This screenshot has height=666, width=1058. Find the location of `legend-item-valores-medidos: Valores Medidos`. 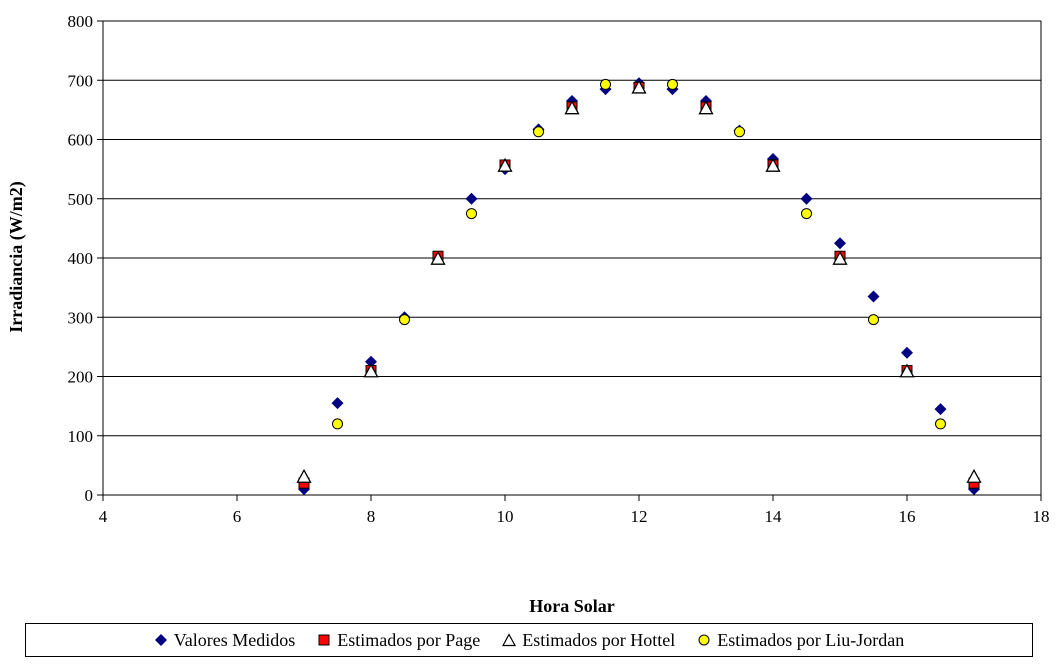

legend-item-valores-medidos: Valores Medidos is located at coordinates (224, 640).